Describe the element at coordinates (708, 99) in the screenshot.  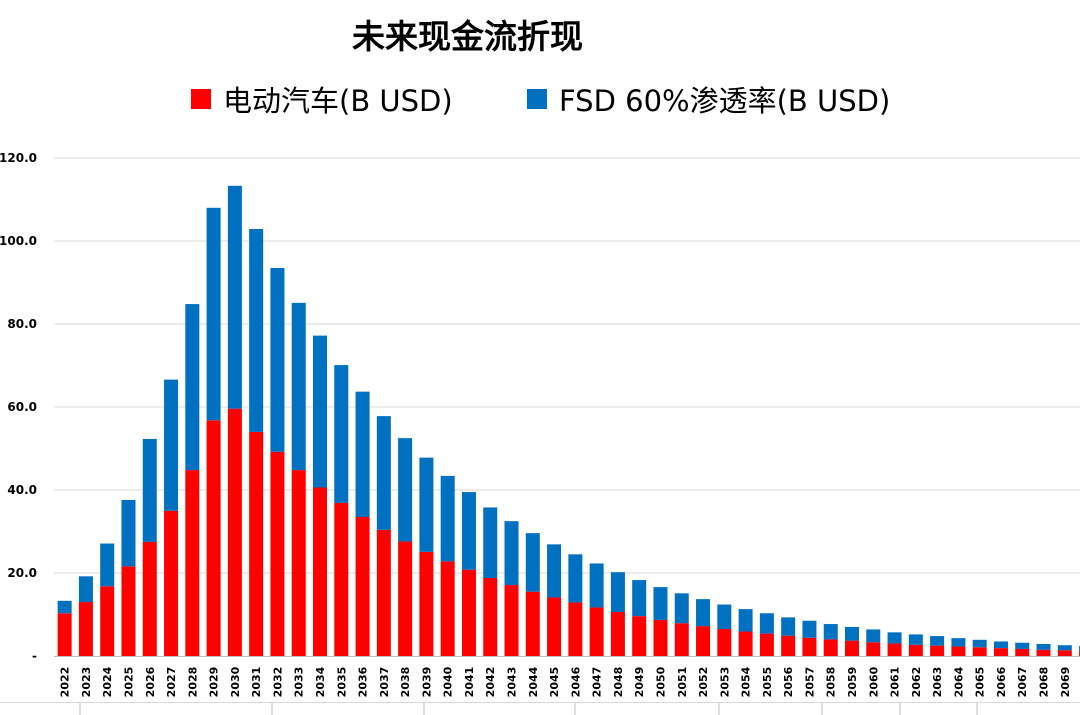
I see `legend-item-fsd: FSD 60%渗透率(B USD)` at that location.